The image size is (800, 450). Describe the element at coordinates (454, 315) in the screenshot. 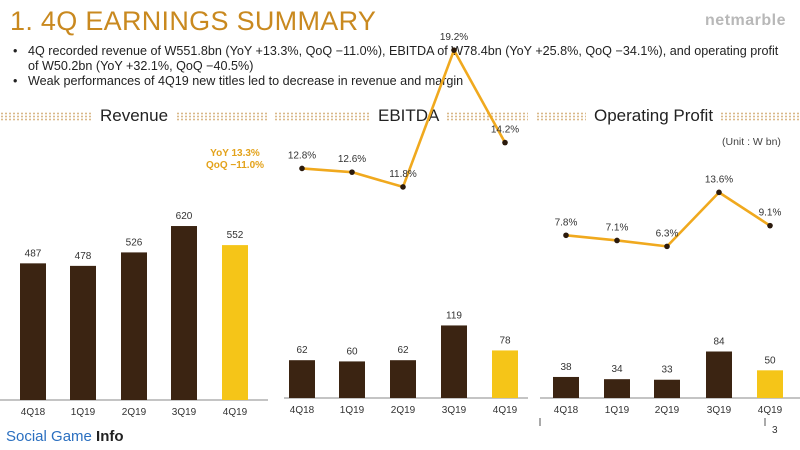

I see `bar-value-label: 119` at that location.